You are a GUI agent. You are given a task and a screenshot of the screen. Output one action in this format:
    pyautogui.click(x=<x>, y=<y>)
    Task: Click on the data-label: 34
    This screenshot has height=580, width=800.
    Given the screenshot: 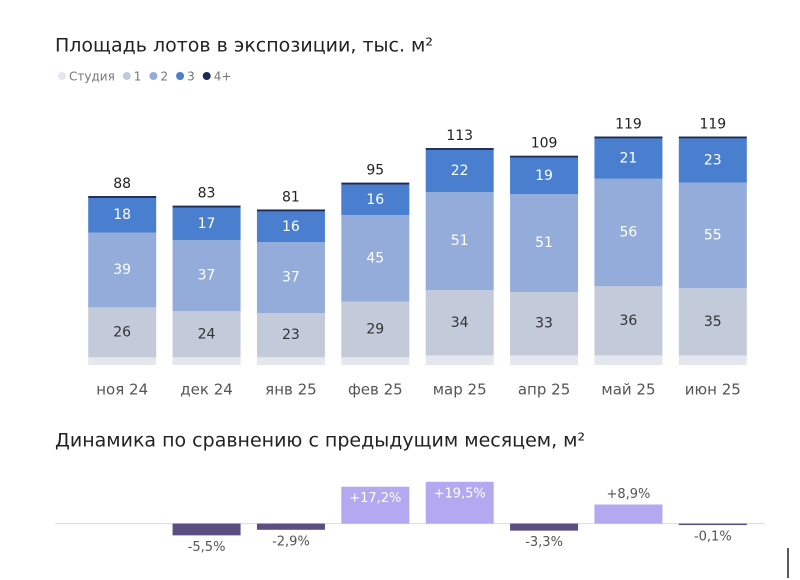 What is the action you would take?
    pyautogui.click(x=460, y=323)
    